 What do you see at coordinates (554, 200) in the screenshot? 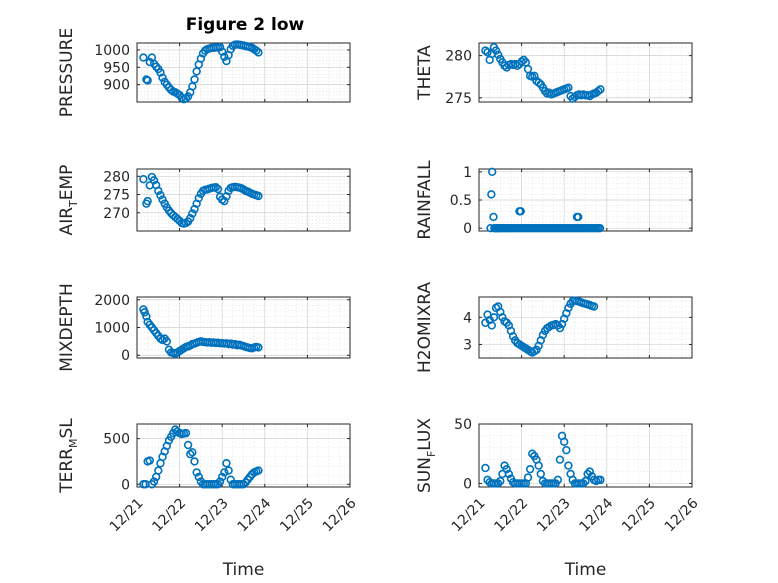
I see `subplot-rainfall: 0 0.5 1 RAINFALL` at bounding box center [554, 200].